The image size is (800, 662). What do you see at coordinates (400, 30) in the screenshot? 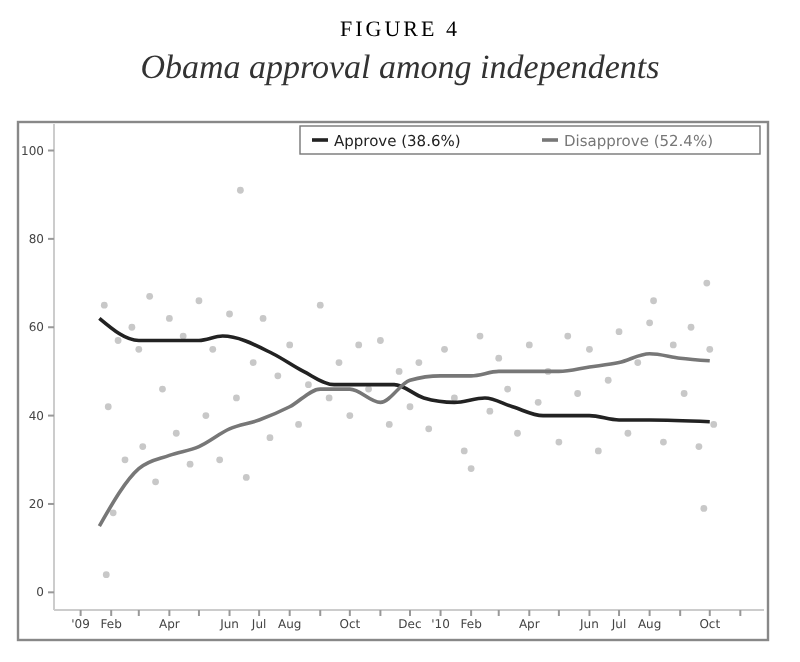
I see `chart-title: FIGURE 4` at bounding box center [400, 30].